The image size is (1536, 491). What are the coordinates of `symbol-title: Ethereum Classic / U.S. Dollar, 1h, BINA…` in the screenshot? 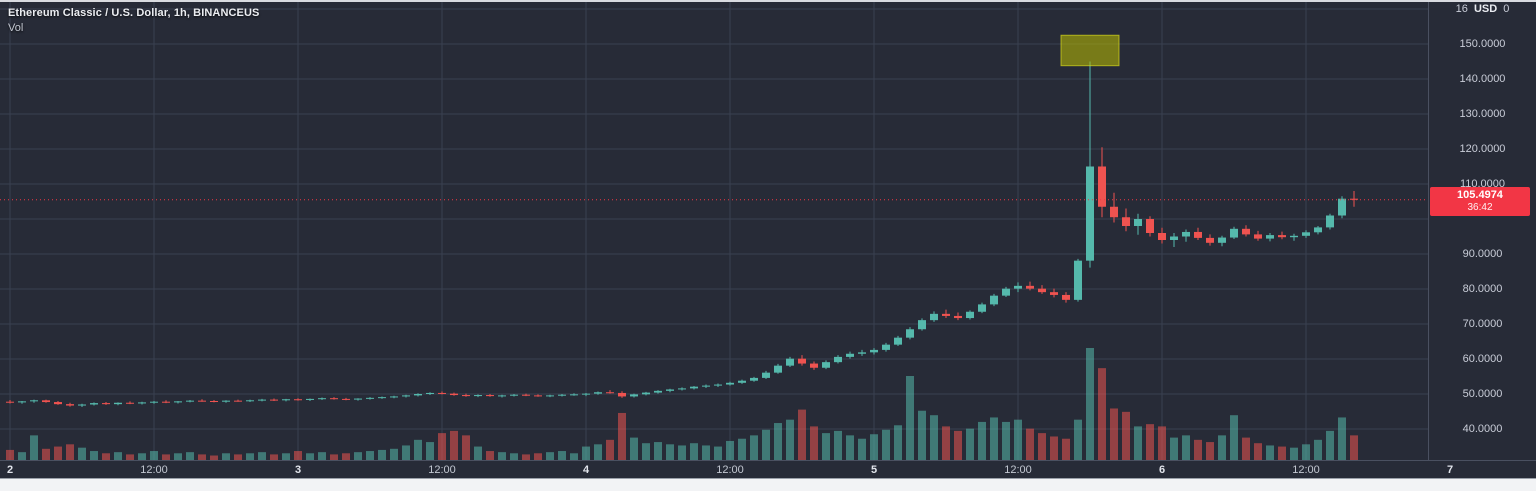 It's located at (134, 13).